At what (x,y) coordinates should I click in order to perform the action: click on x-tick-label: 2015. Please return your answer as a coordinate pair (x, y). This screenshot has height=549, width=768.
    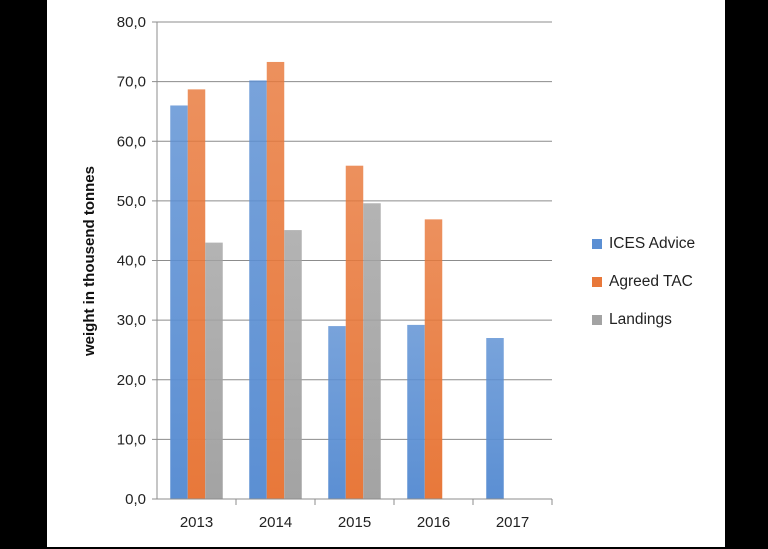
    Looking at the image, I should click on (354, 522).